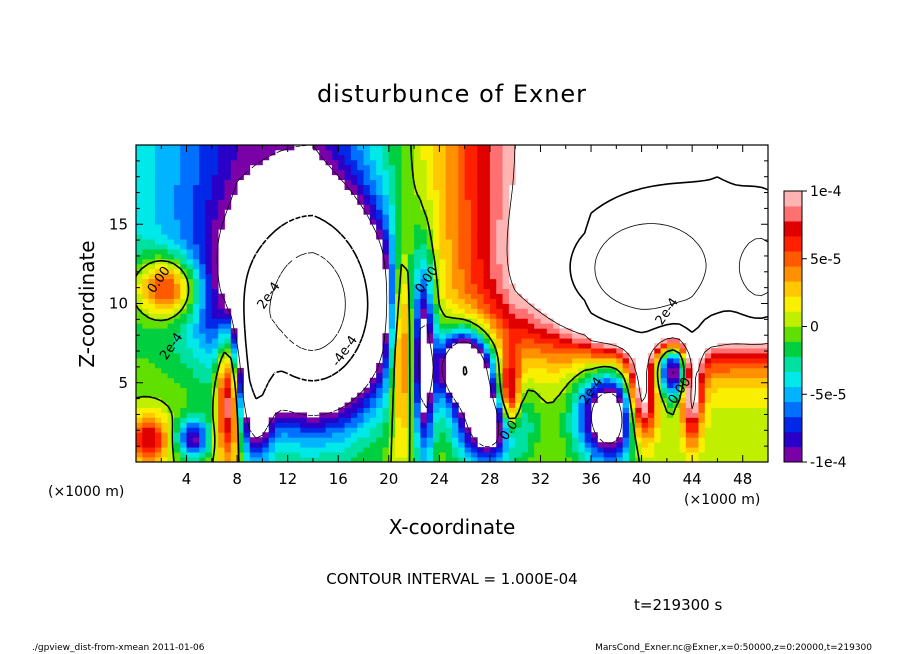 Image resolution: width=904 pixels, height=654 pixels. I want to click on x-tick-label: 24, so click(439, 479).